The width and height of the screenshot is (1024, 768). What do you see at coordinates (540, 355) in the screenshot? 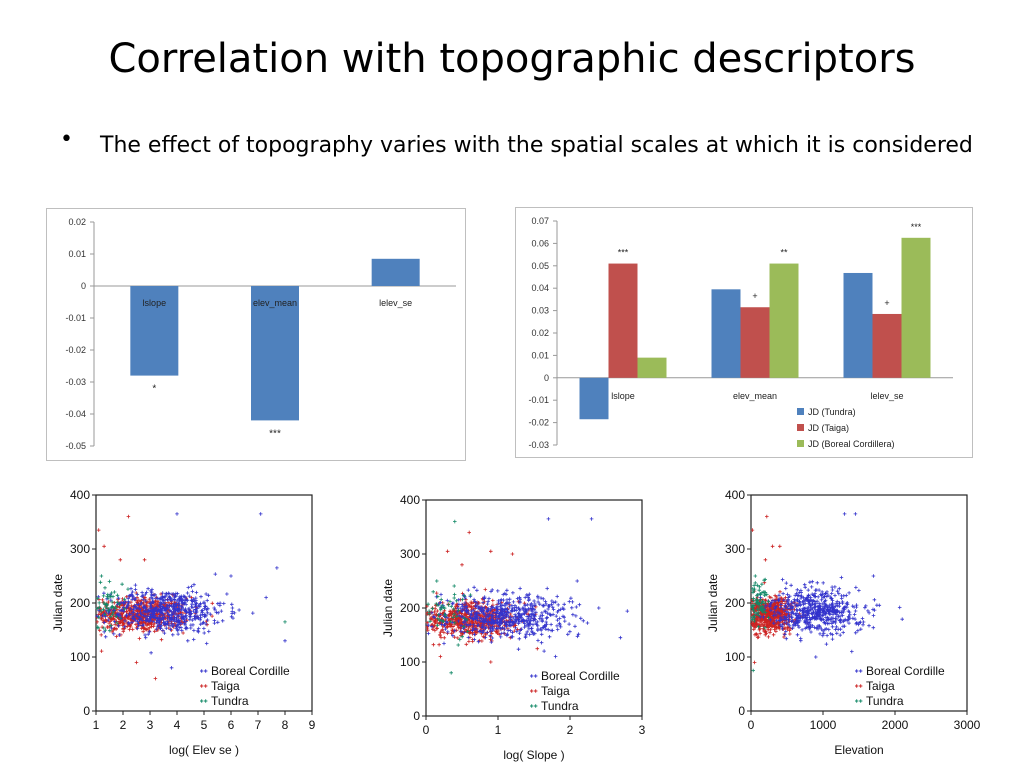
I see `y-tick-label-6: 0.01` at bounding box center [540, 355].